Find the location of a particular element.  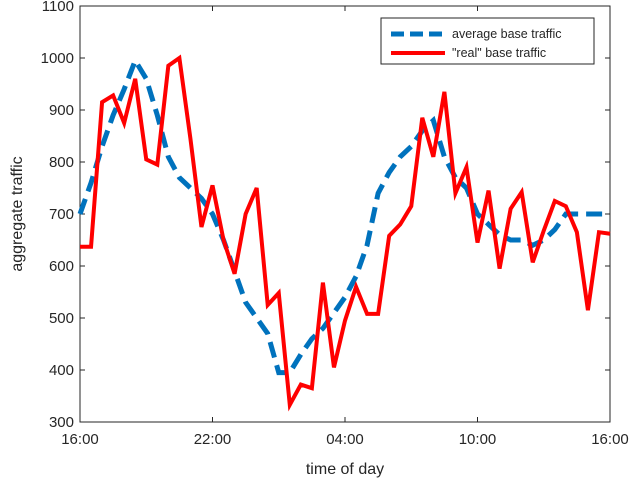

y-tick-label: 1000 is located at coordinates (57, 58).